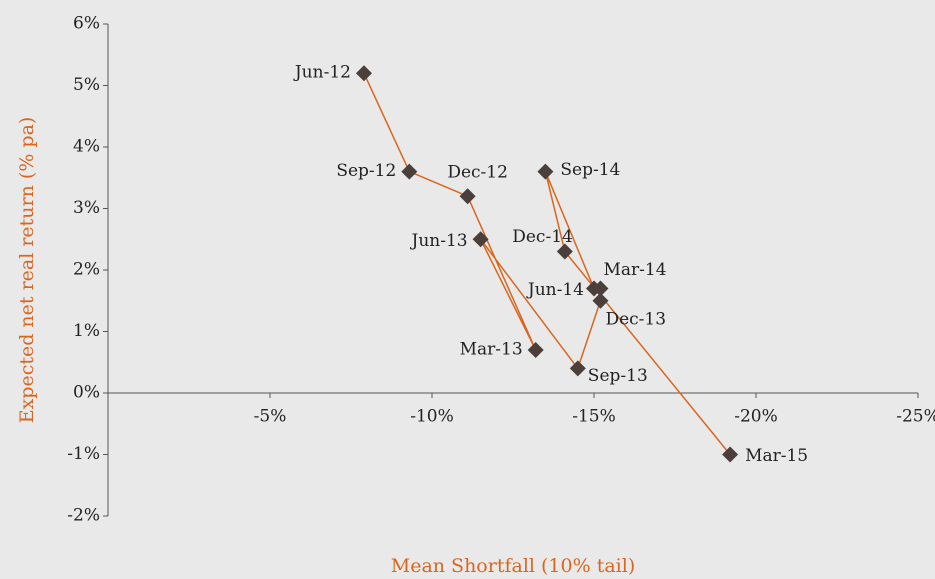 The width and height of the screenshot is (935, 579). What do you see at coordinates (594, 417) in the screenshot?
I see `x-tick-label: -15%` at bounding box center [594, 417].